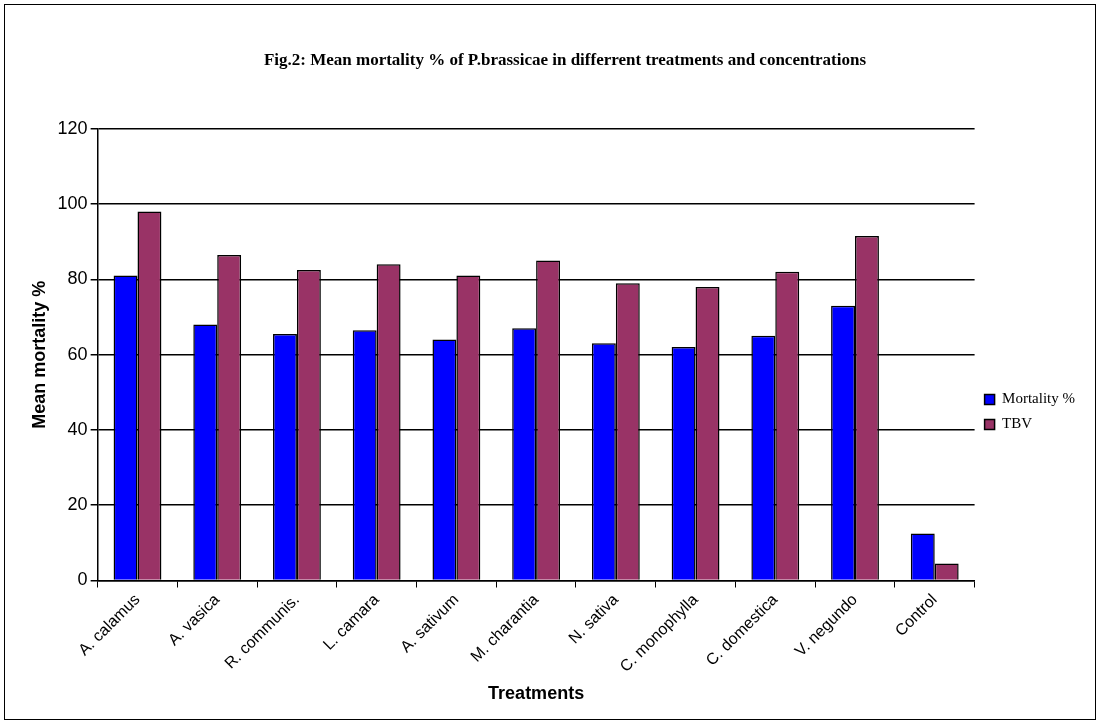 The width and height of the screenshot is (1102, 726). Describe the element at coordinates (536, 693) in the screenshot. I see `x-axis-title: Treatments` at that location.